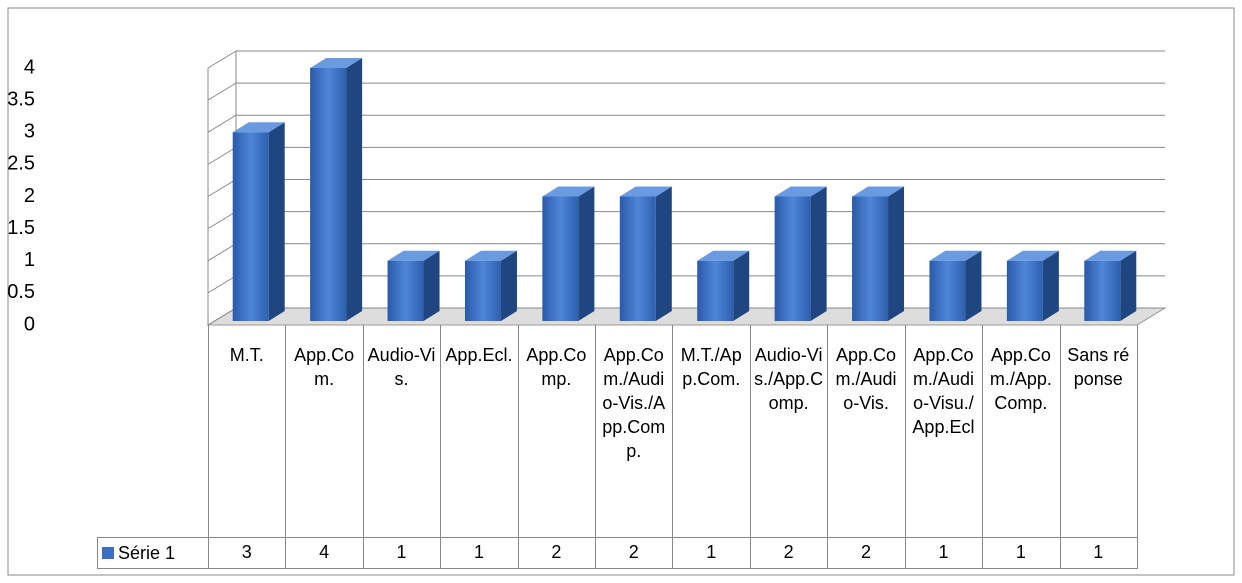 This screenshot has width=1242, height=583. What do you see at coordinates (29, 196) in the screenshot?
I see `y-tick-label: 2` at bounding box center [29, 196].